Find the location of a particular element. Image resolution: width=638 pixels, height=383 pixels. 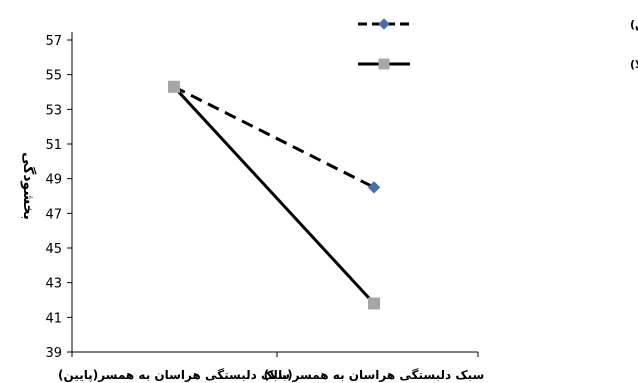

legend-label: ادراک سبک دلبستگی اجتنابی مادر(بالا) is located at coordinates (634, 64).